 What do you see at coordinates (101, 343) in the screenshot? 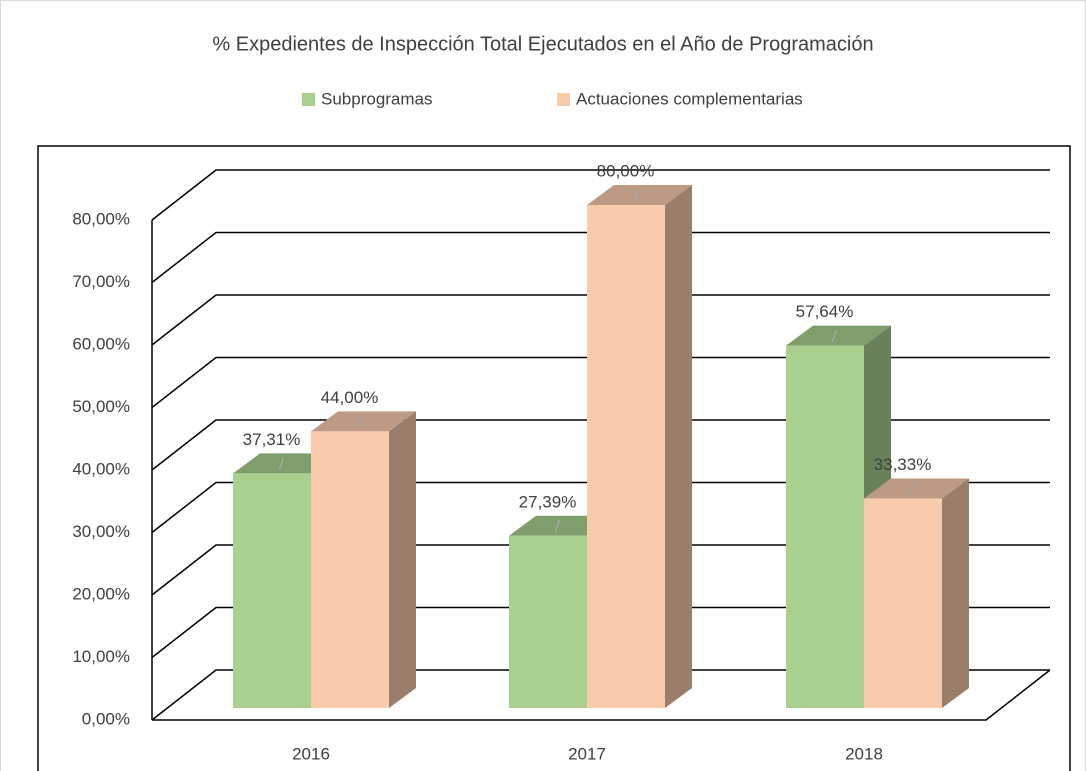
I see `y-tick-label: 60,00%` at bounding box center [101, 343].